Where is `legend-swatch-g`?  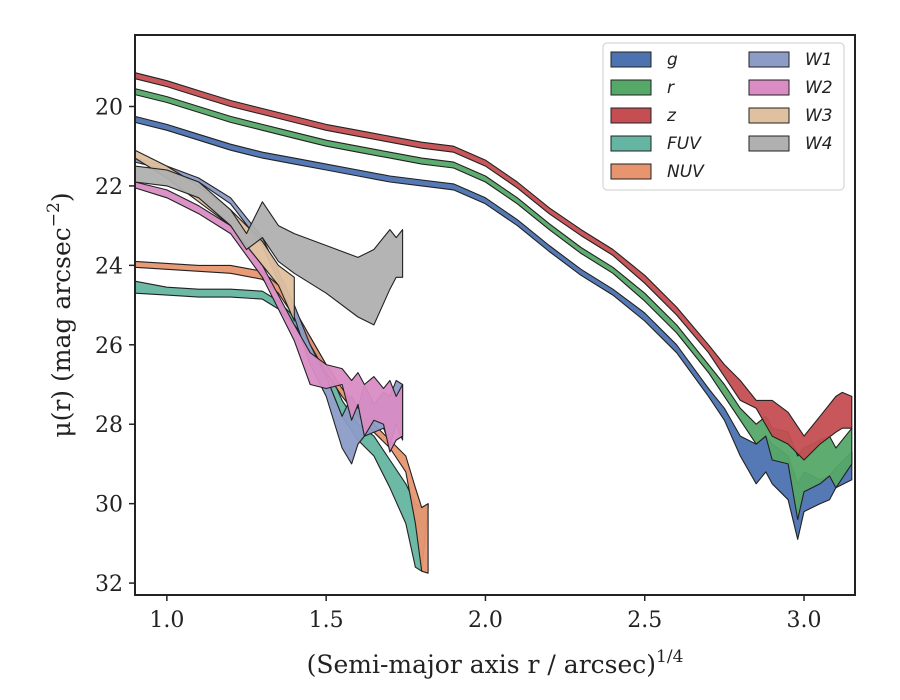
legend-swatch-g is located at coordinates (631, 59).